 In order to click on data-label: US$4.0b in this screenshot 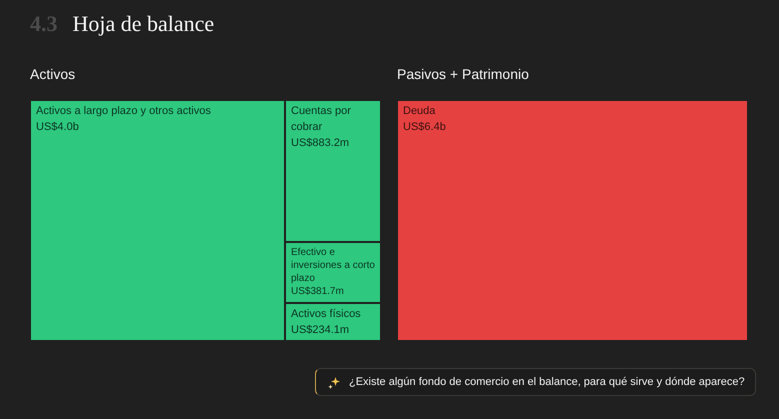, I will do `click(57, 127)`.